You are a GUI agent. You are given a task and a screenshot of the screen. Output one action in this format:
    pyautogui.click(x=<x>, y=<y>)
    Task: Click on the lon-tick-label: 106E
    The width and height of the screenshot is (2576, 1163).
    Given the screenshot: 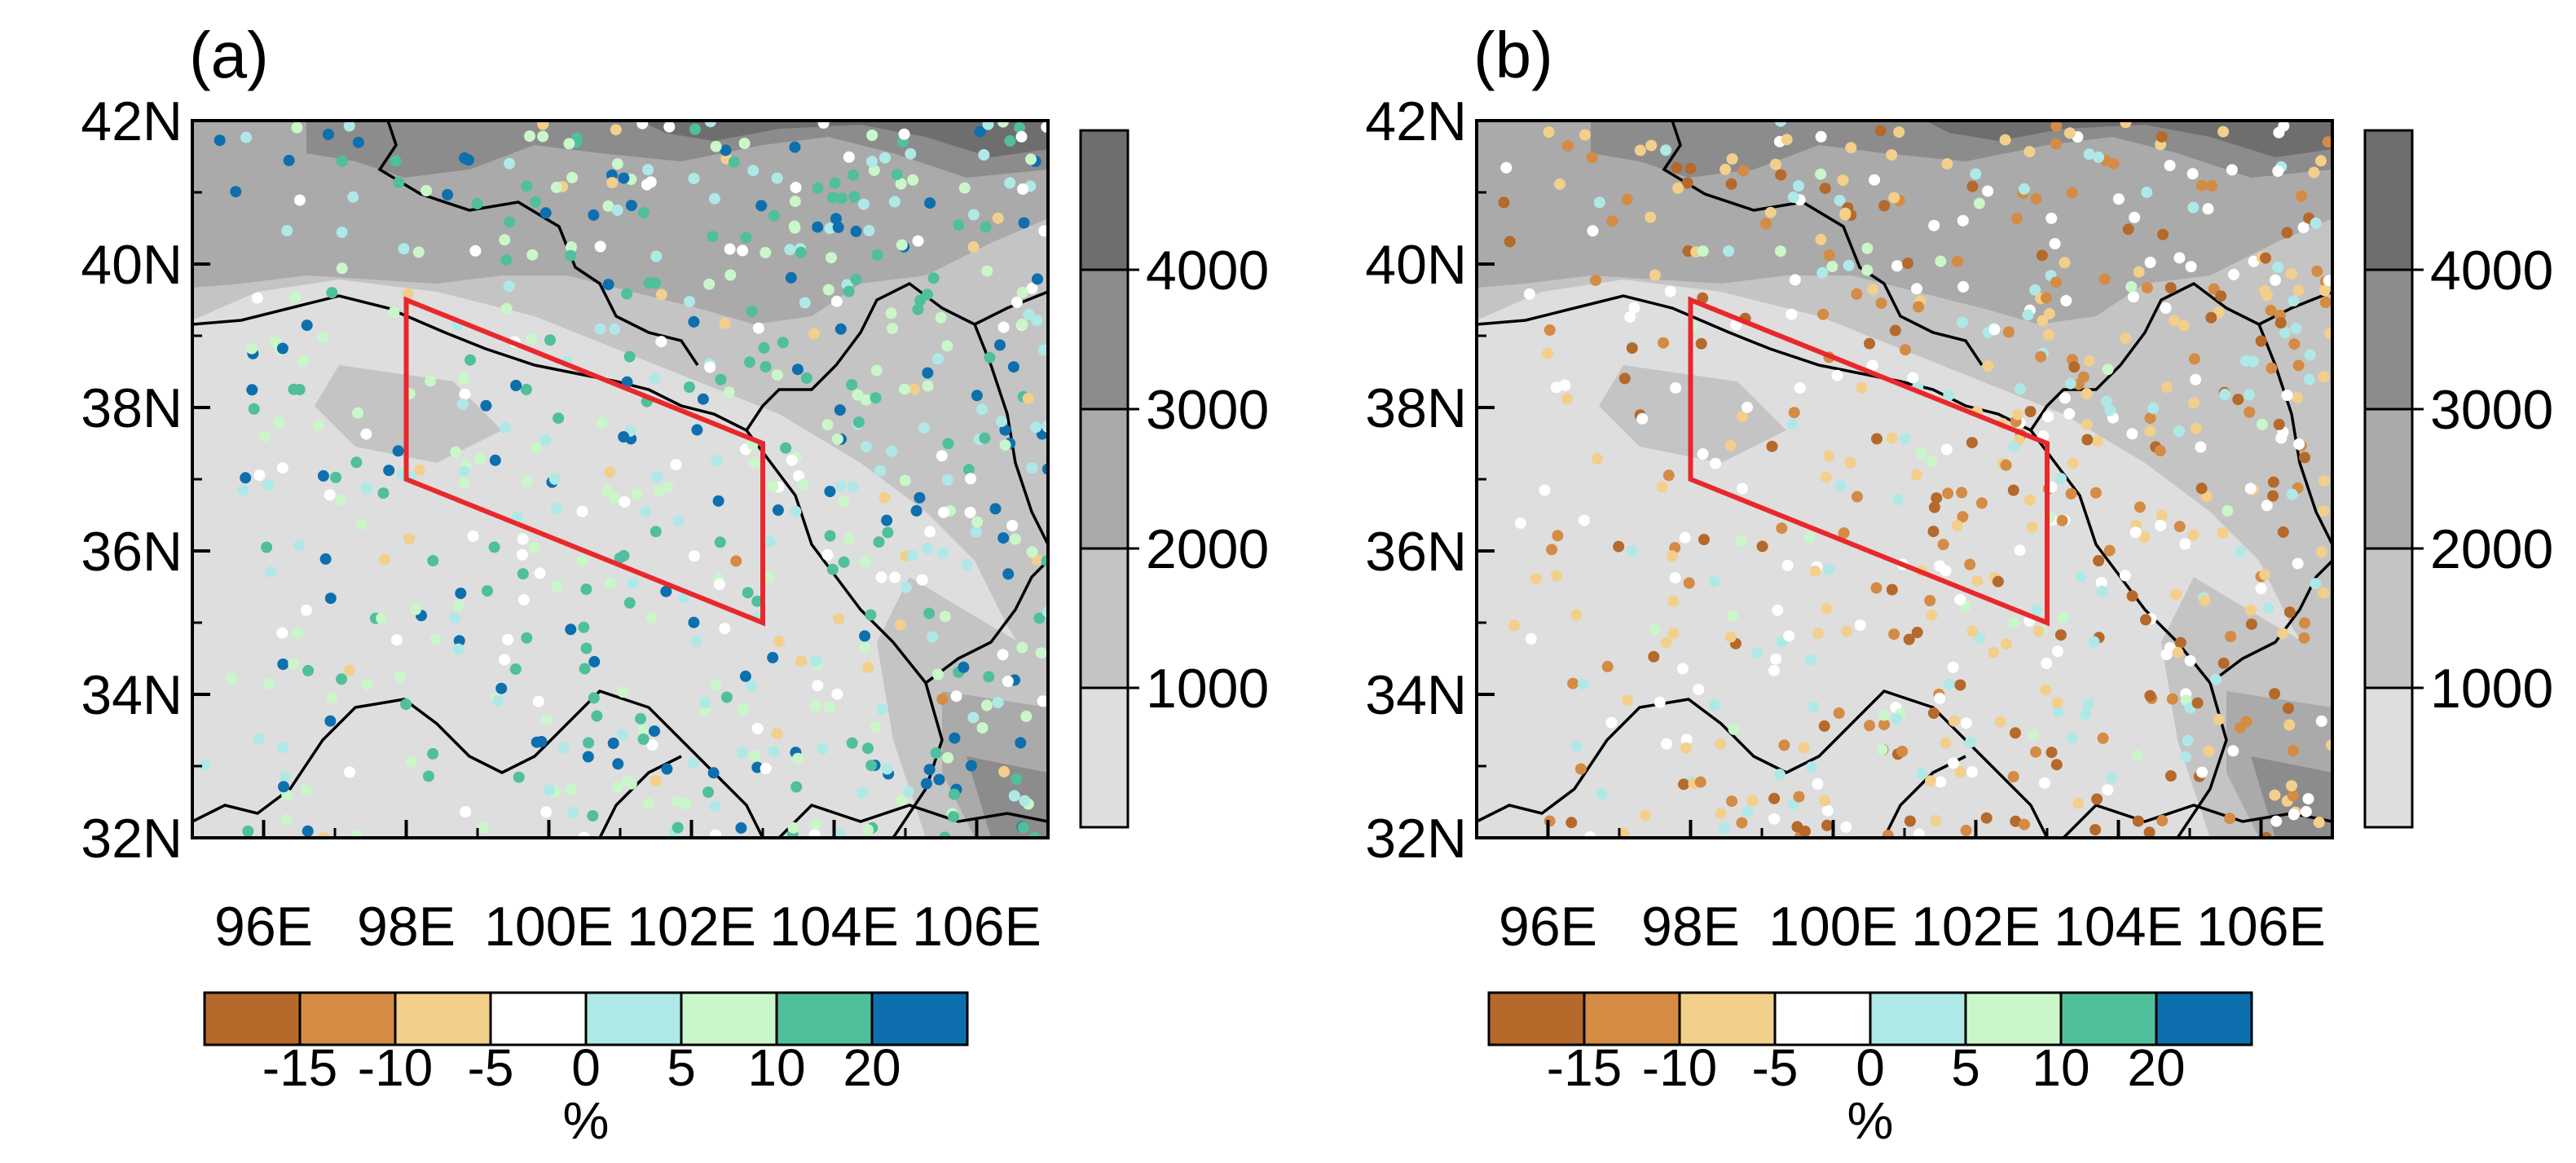 What is the action you would take?
    pyautogui.click(x=2261, y=927)
    